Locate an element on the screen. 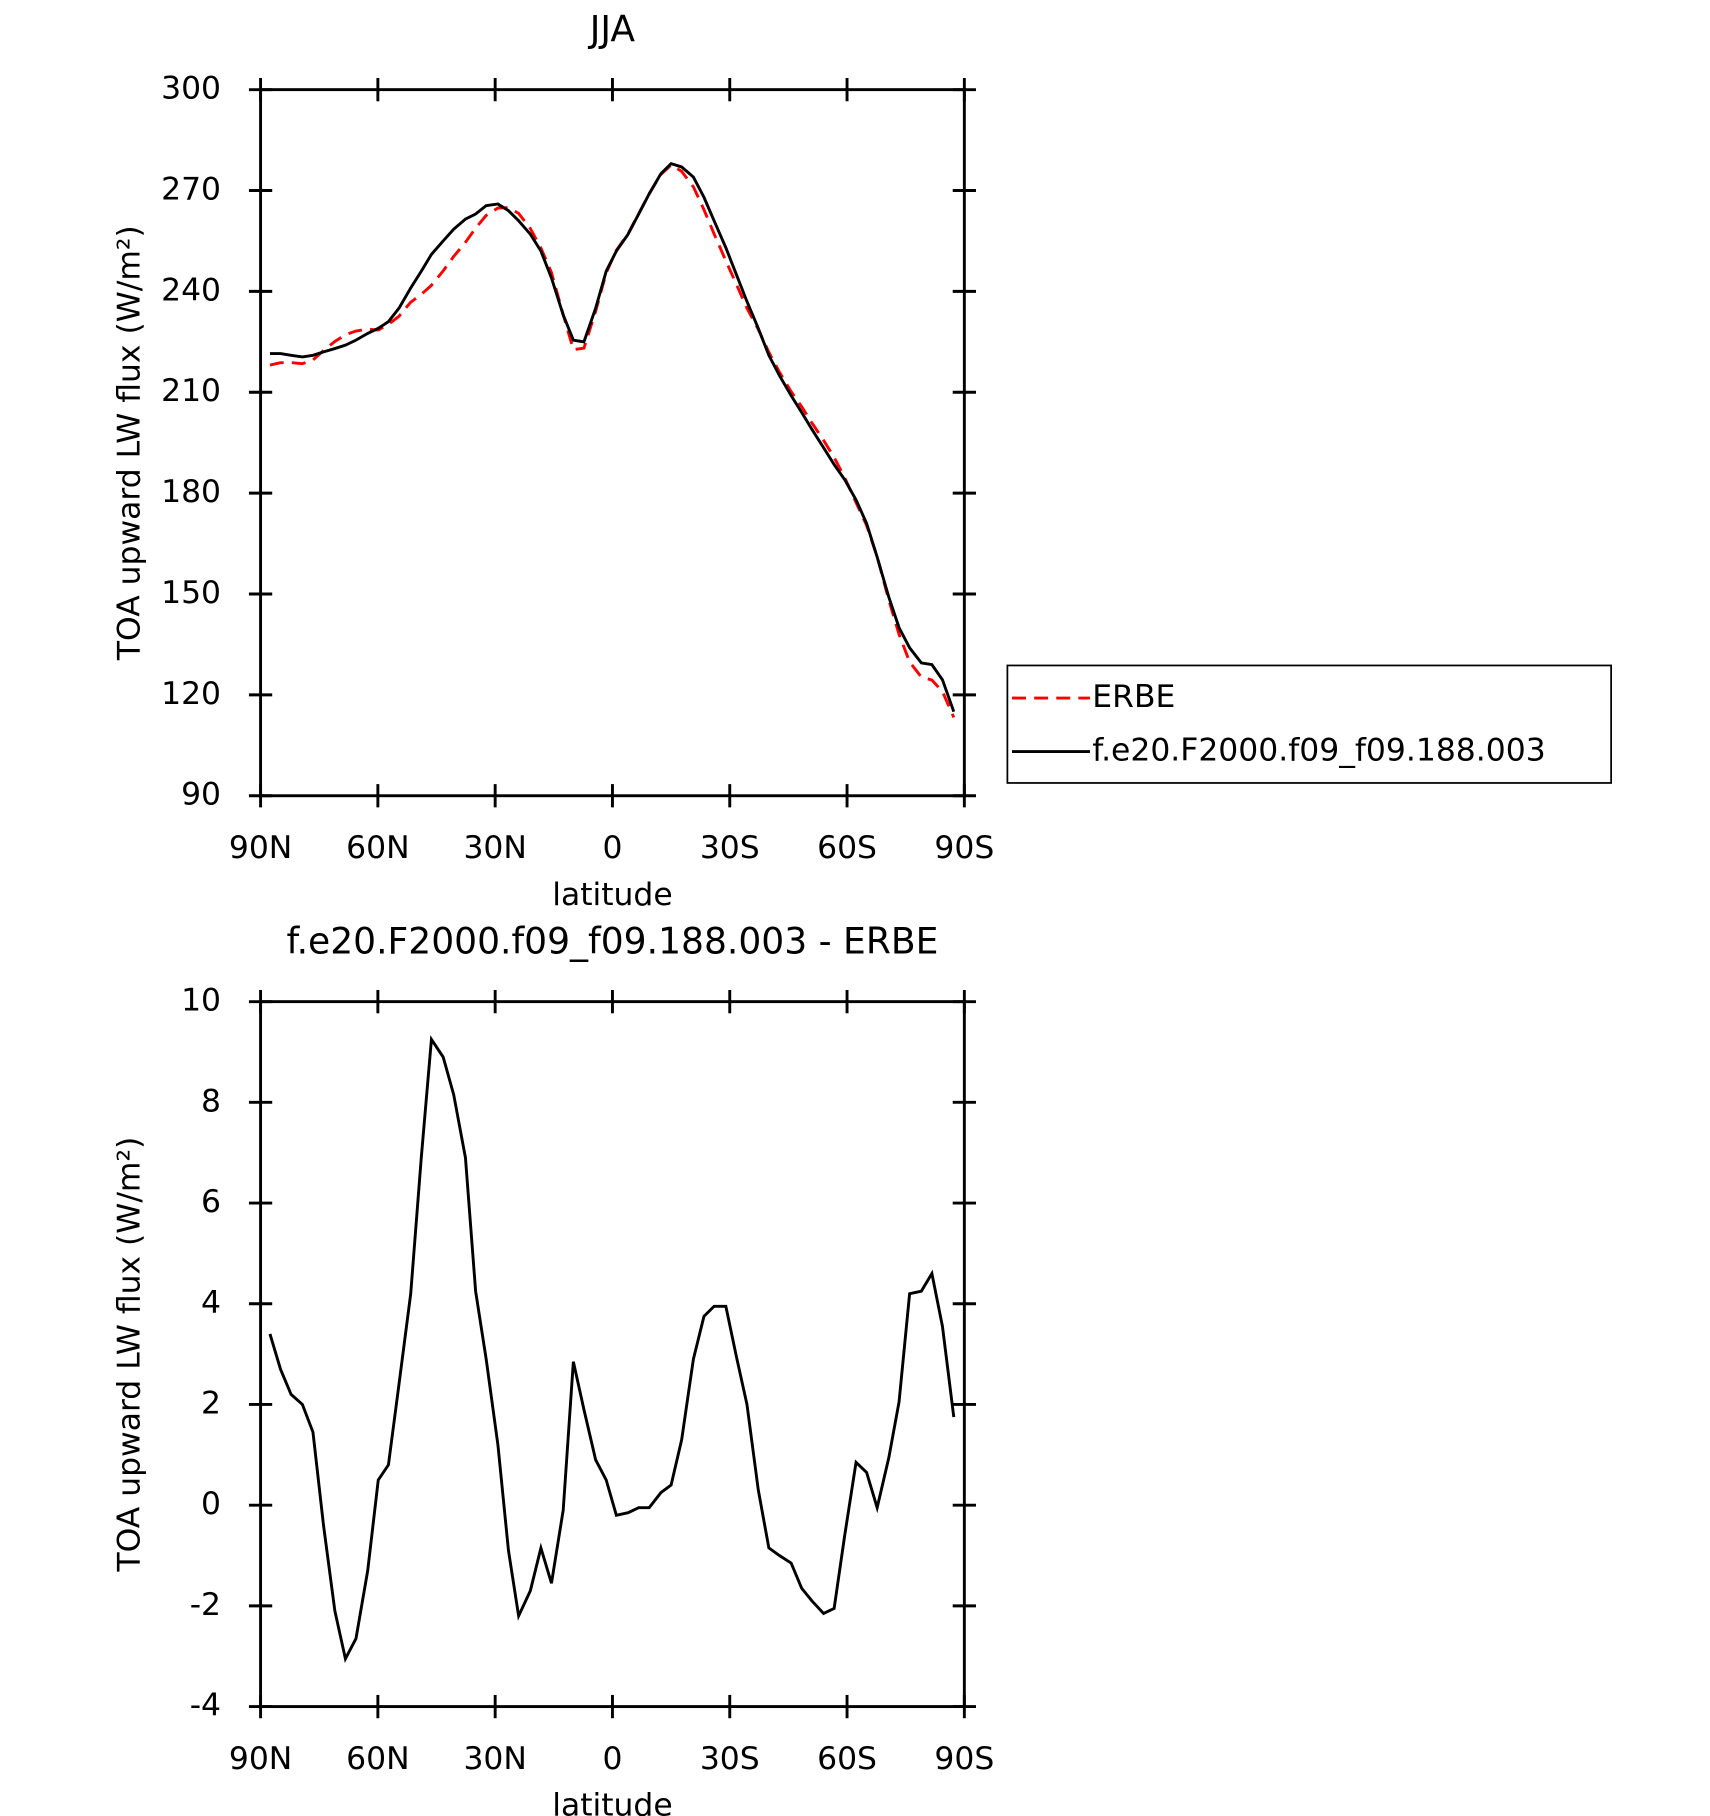 Image resolution: width=1710 pixels, height=1816 pixels. y-tick-label: 90 is located at coordinates (201, 795).